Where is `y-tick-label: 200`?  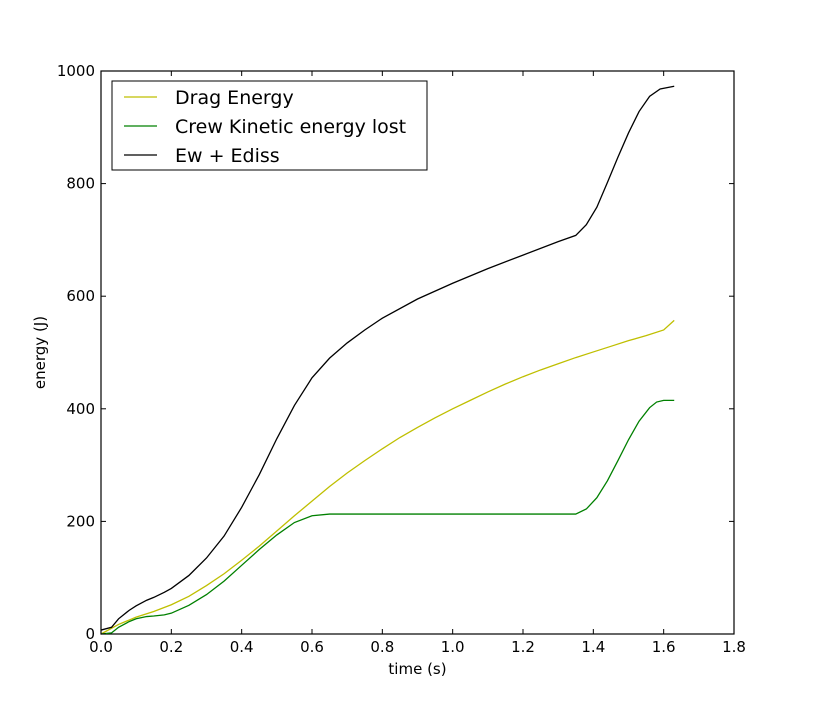 y-tick-label: 200 is located at coordinates (80, 521).